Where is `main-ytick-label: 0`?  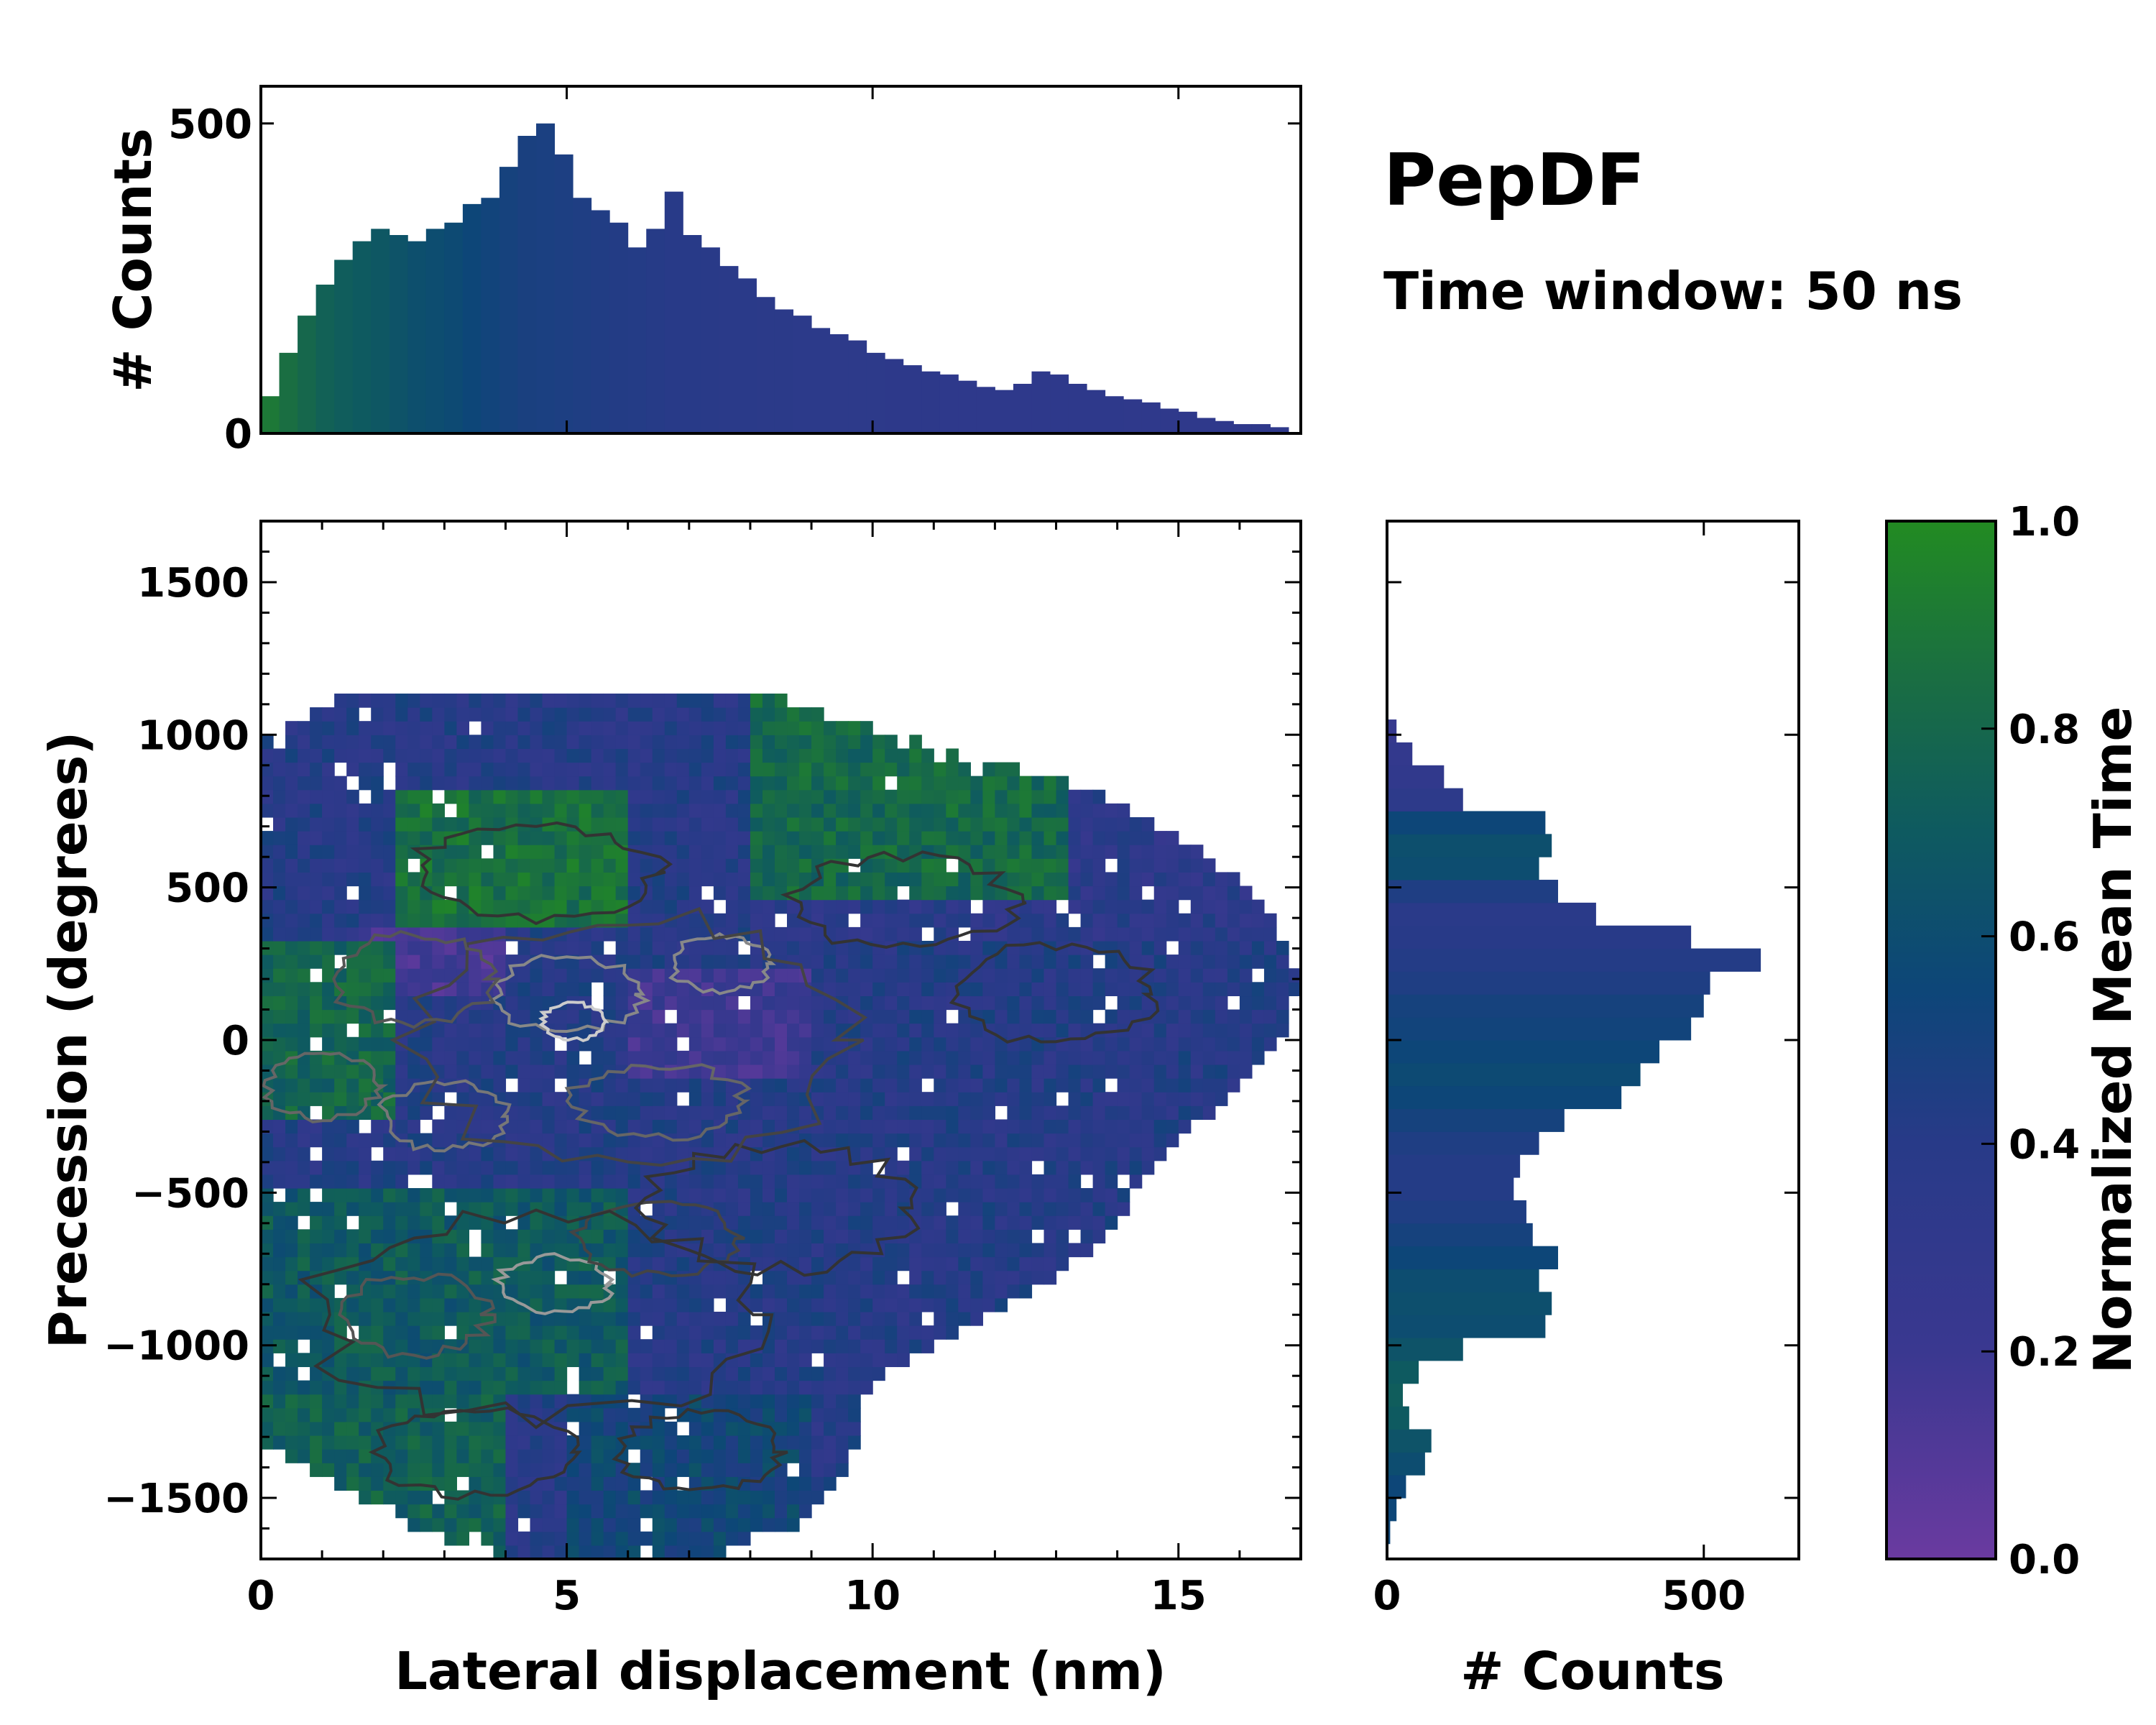 main-ytick-label: 0 is located at coordinates (235, 1041).